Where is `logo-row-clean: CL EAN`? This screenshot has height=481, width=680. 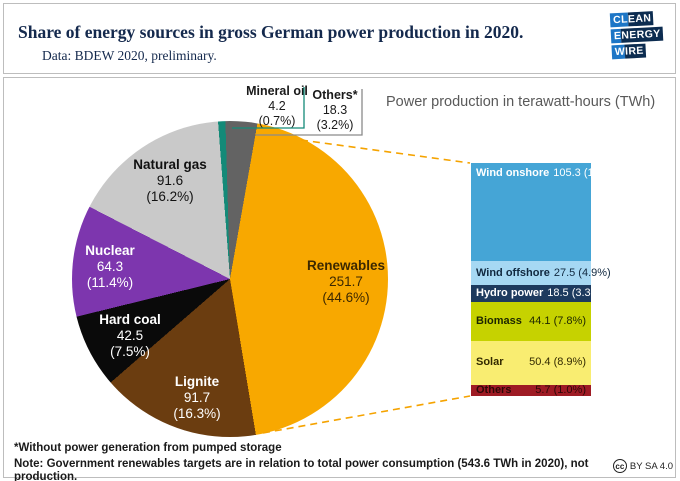 logo-row-clean: CL EAN is located at coordinates (632, 19).